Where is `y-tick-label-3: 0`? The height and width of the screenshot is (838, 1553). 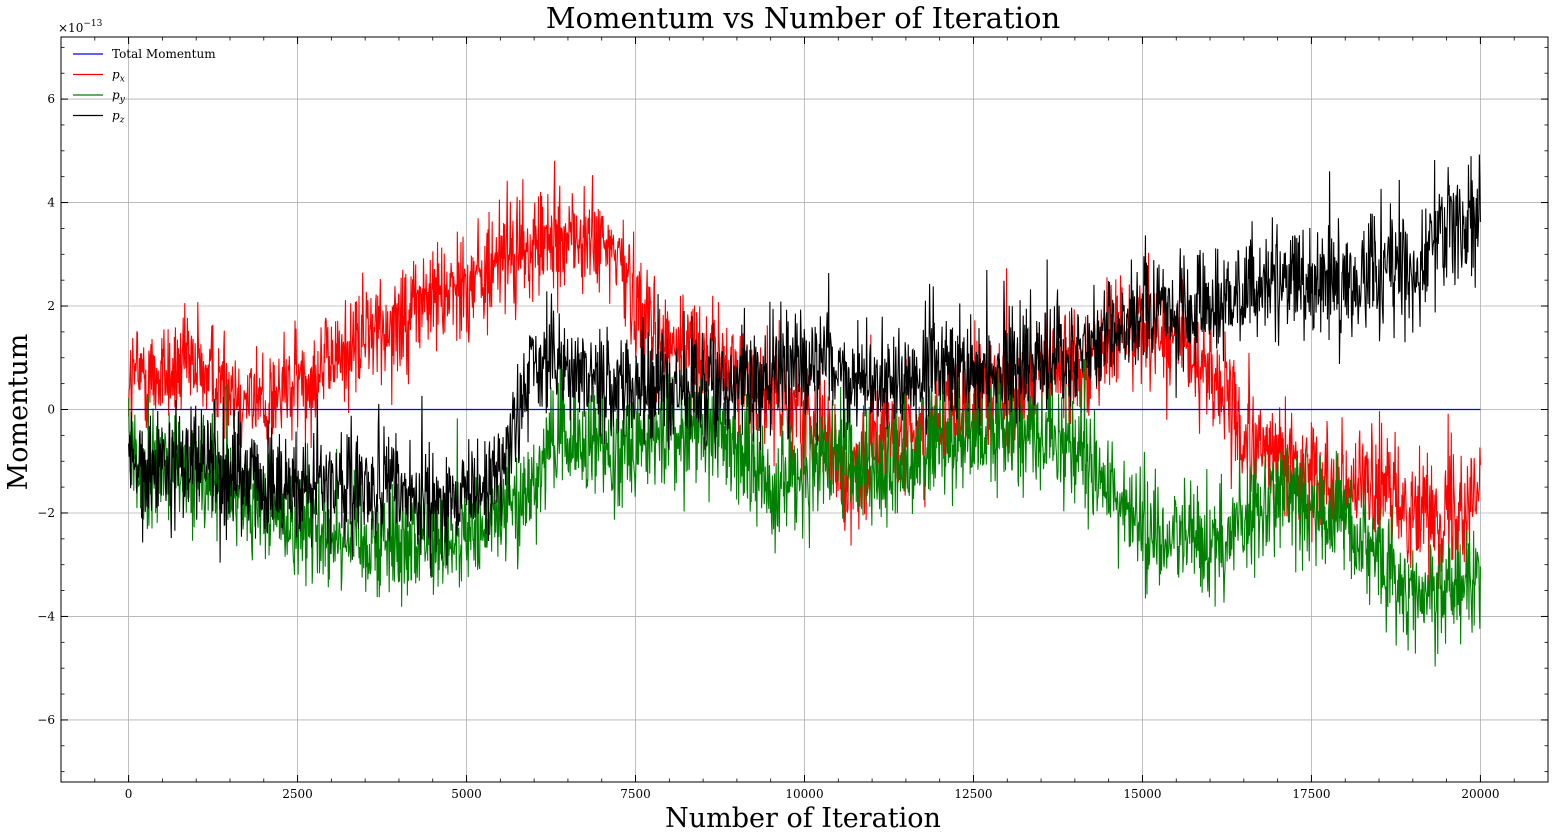
y-tick-label-3: 0 is located at coordinates (51, 410).